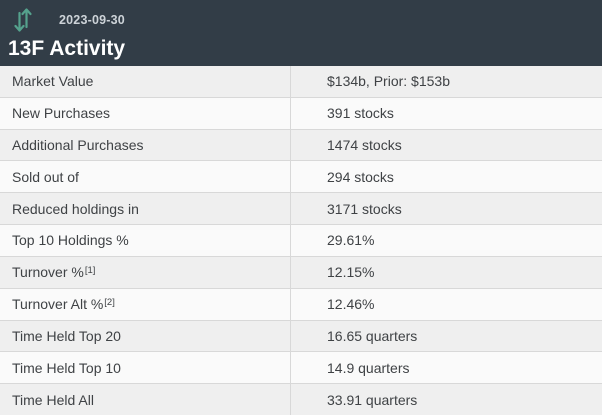  What do you see at coordinates (446, 304) in the screenshot?
I see `row-value: 12.46%` at bounding box center [446, 304].